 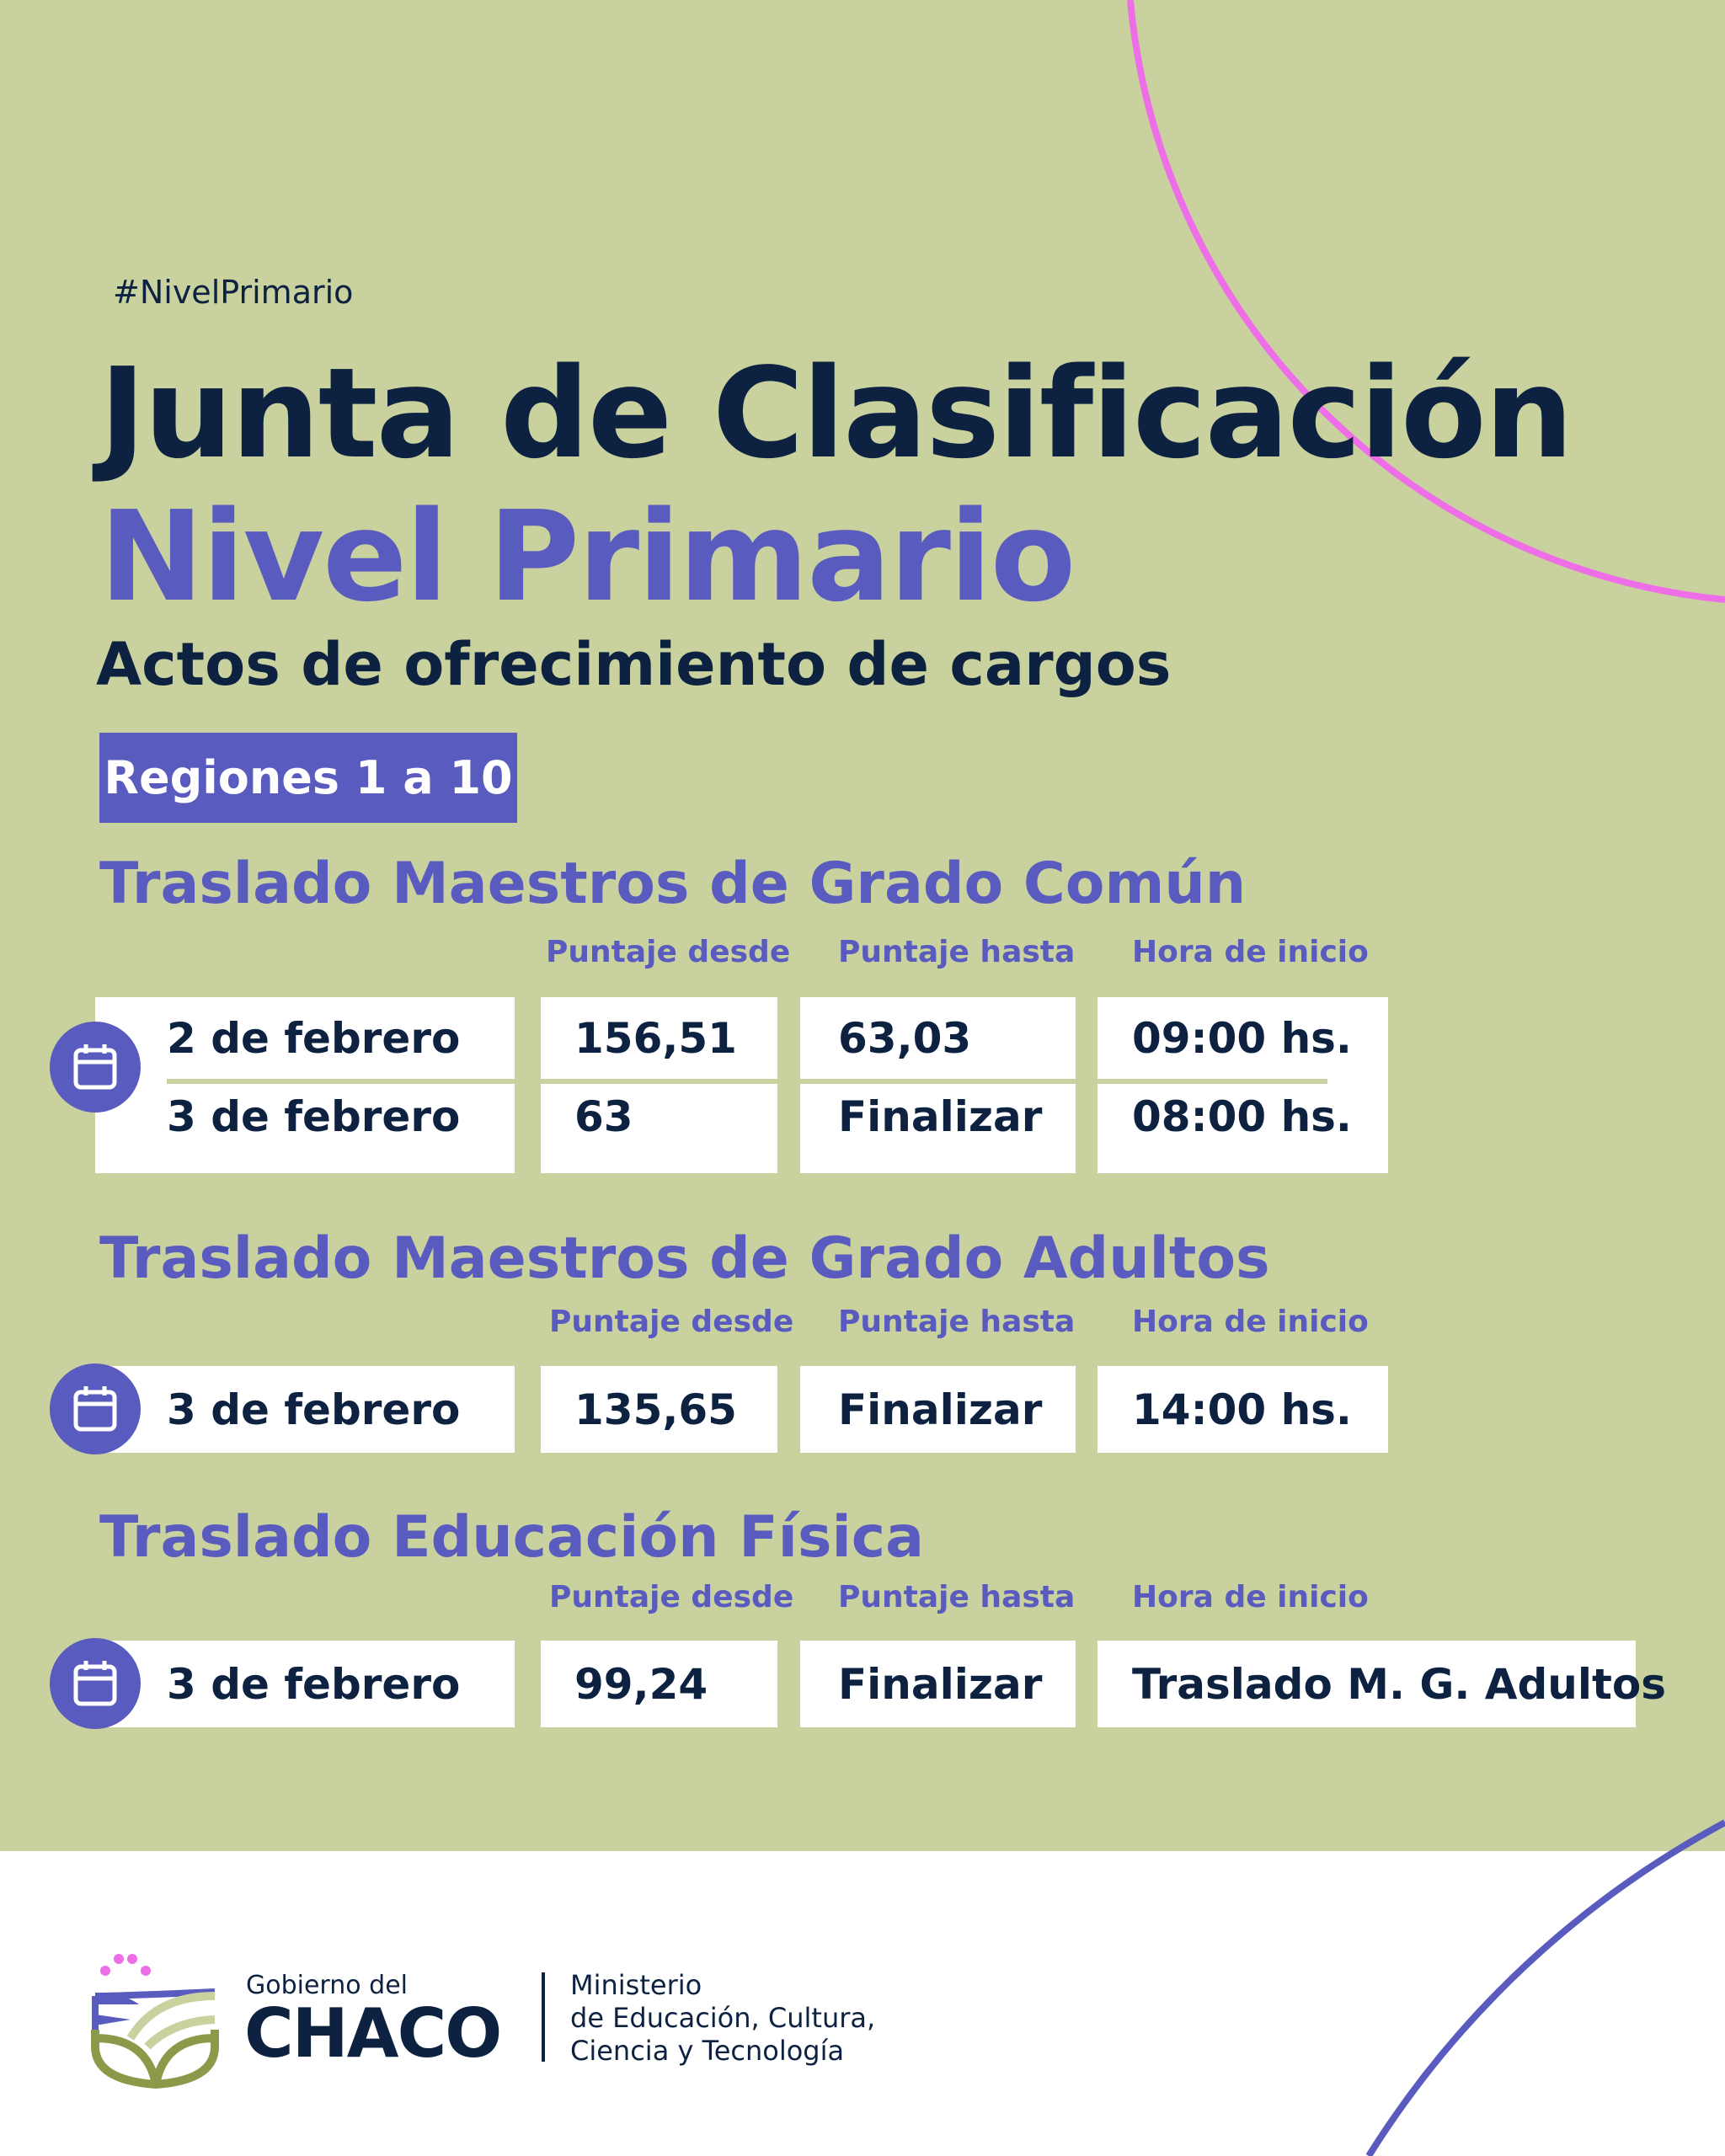 I want to click on hora-text: Traslado M. G. Adultos, so click(x=1399, y=1684).